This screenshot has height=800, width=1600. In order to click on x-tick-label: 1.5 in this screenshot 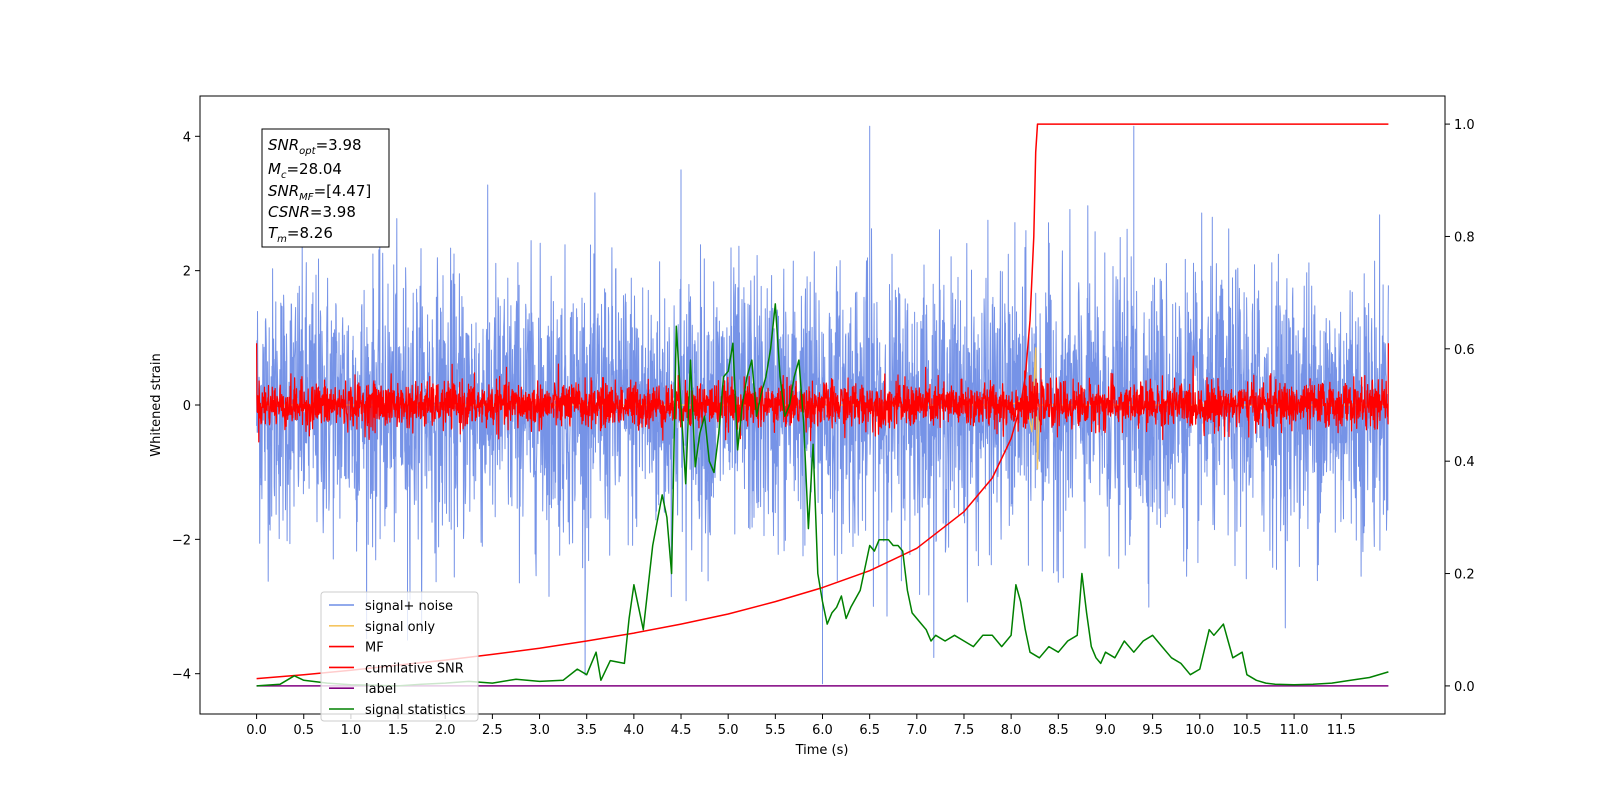, I will do `click(398, 730)`.